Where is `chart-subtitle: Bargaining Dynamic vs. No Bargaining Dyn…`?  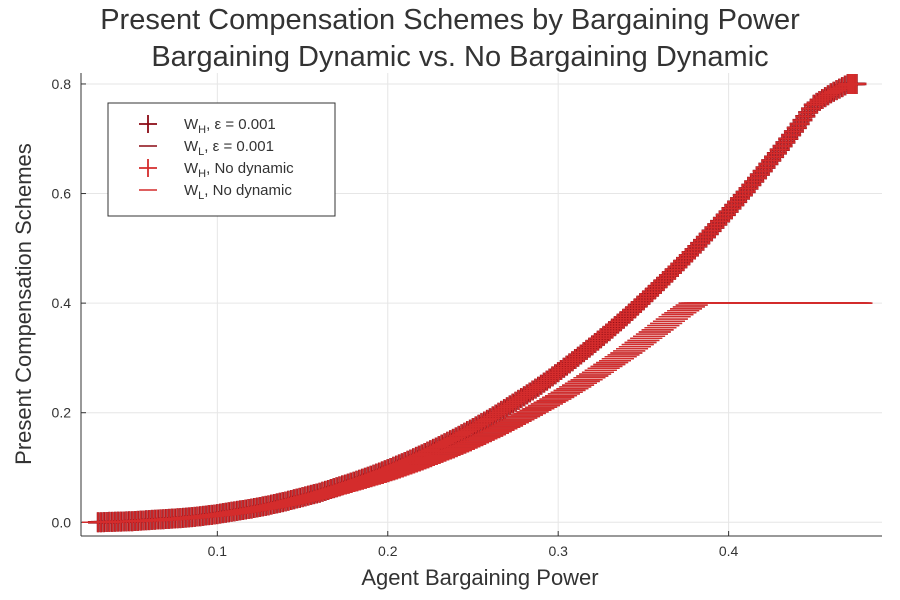 chart-subtitle: Bargaining Dynamic vs. No Bargaining Dyn… is located at coordinates (459, 57).